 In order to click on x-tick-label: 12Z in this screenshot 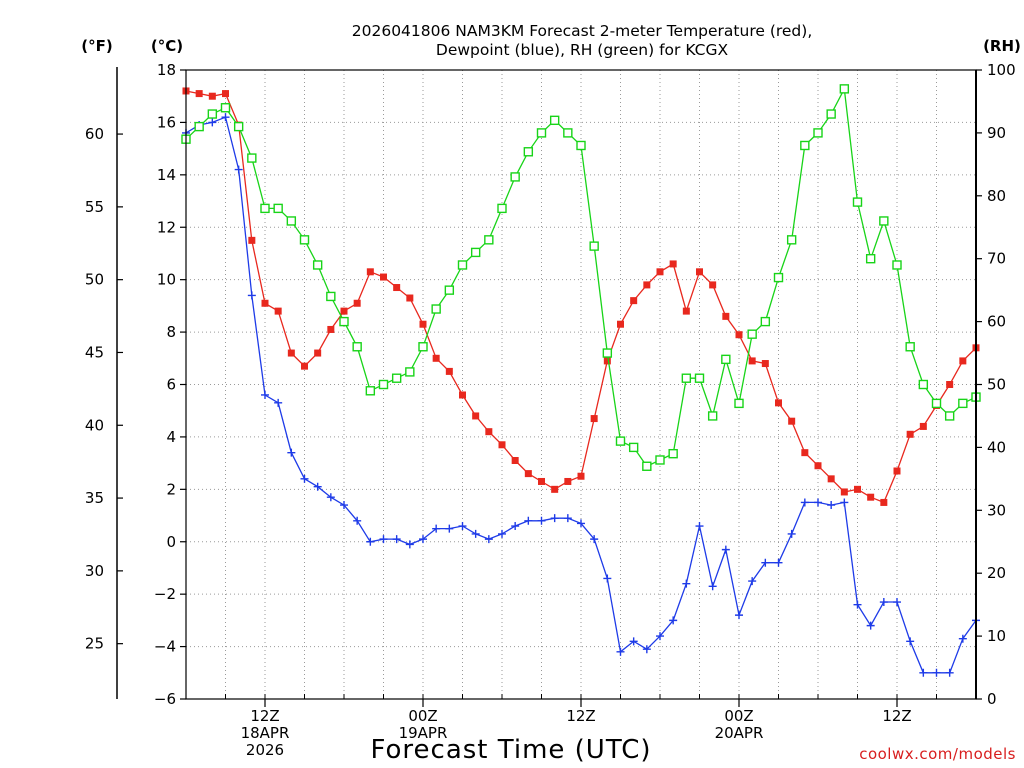, I will do `click(264, 716)`.